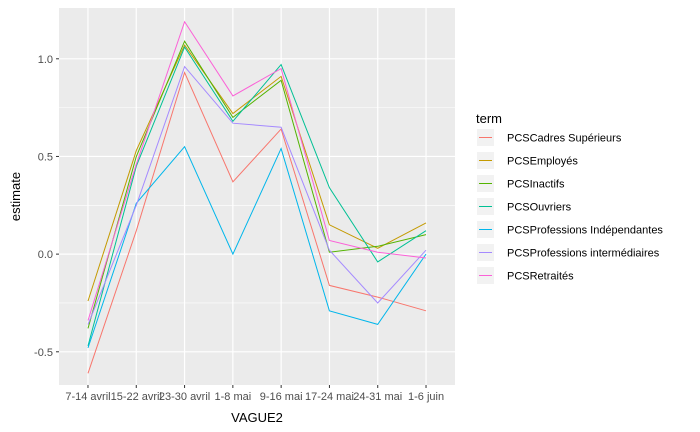 Image resolution: width=700 pixels, height=432 pixels. I want to click on x-axis-title: VAGUE2, so click(257, 417).